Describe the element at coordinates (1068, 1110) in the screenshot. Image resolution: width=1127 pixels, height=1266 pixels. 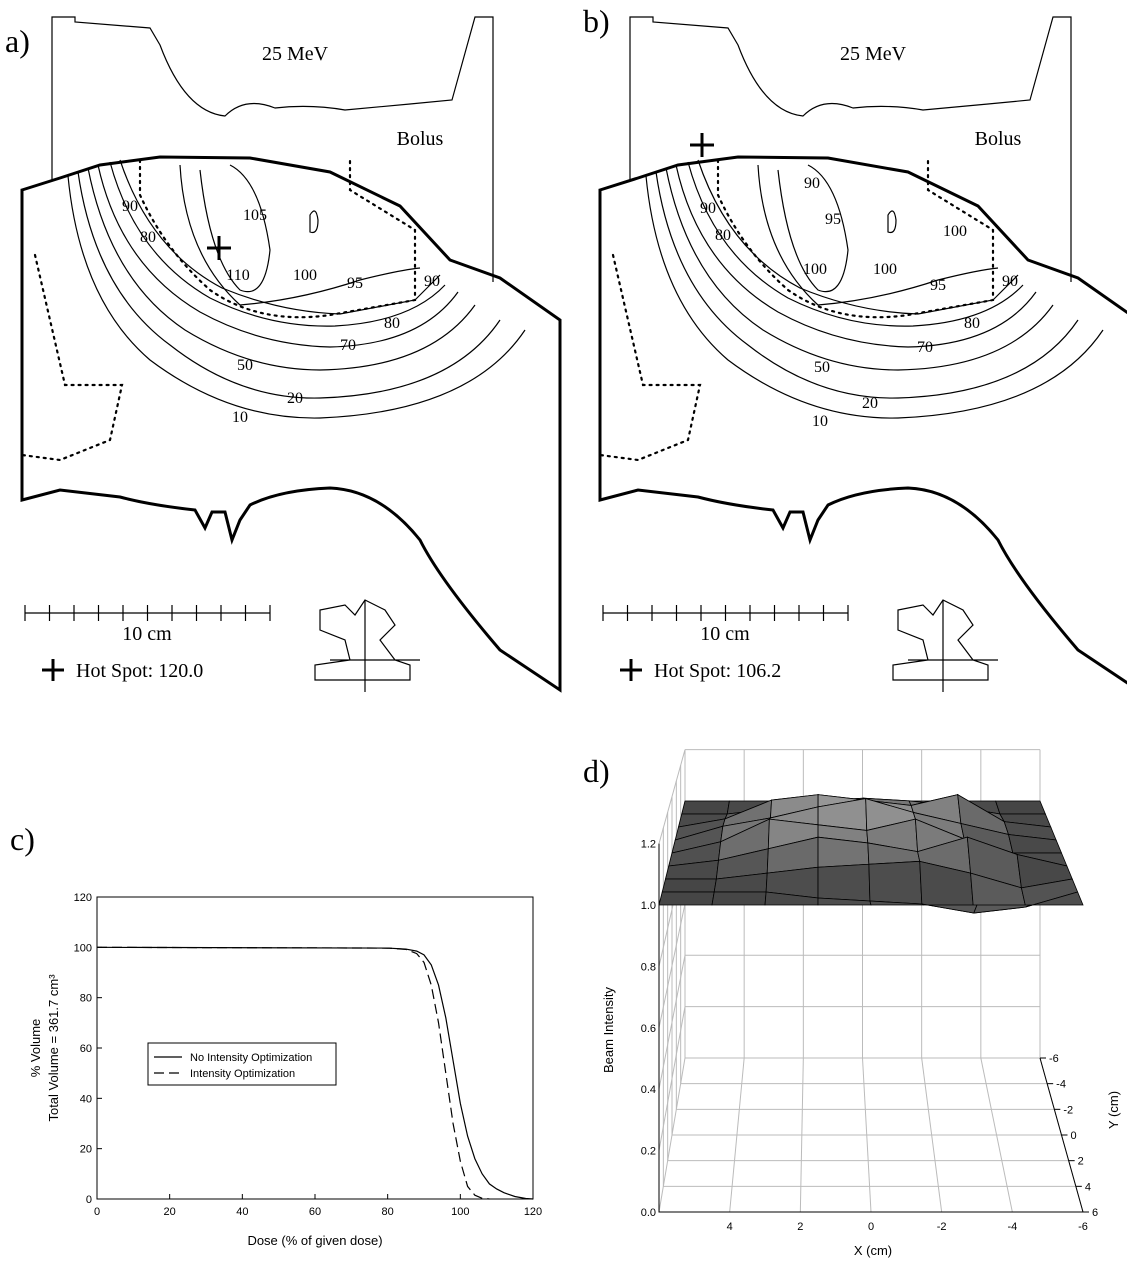
I see `y-tick-label: -2` at that location.